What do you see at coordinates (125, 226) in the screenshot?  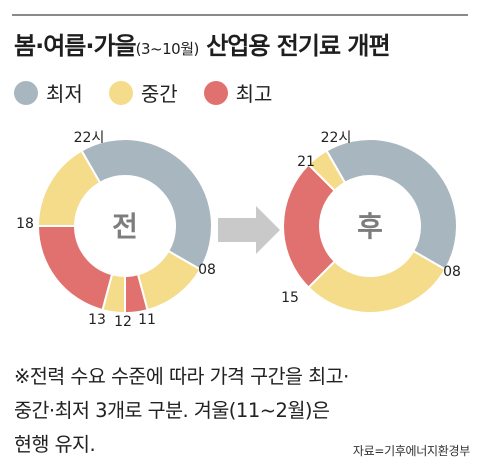 I see `donut0-center-label: 전` at bounding box center [125, 226].